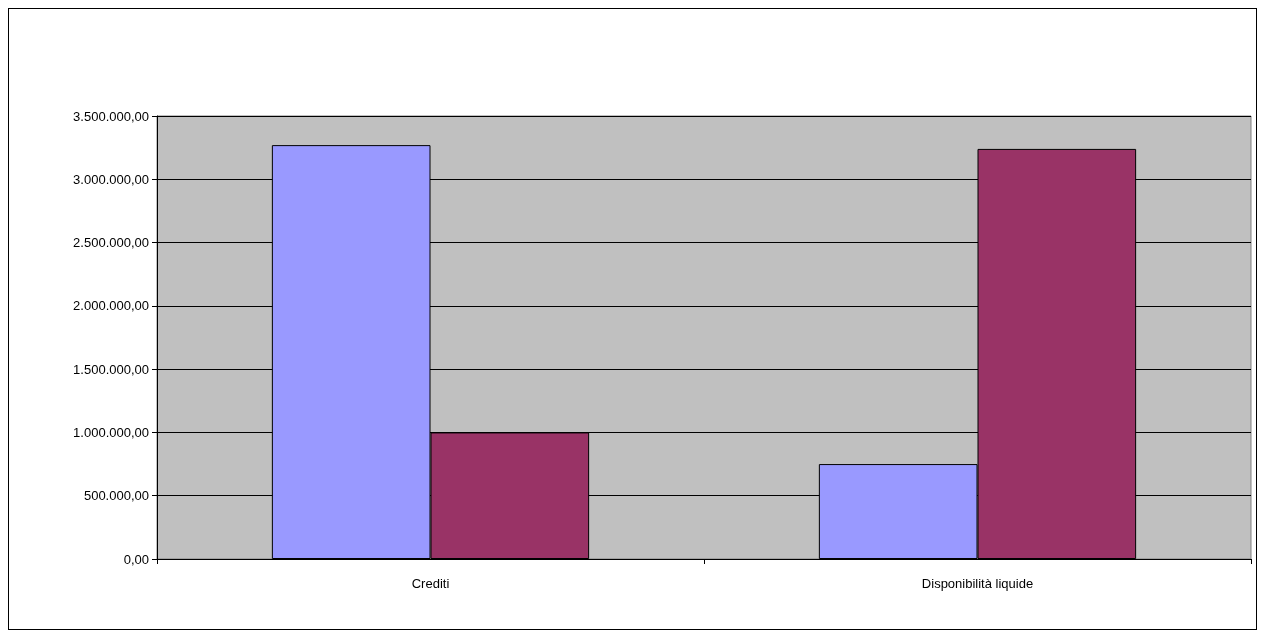 The image size is (1267, 640). Describe the element at coordinates (111, 432) in the screenshot. I see `y-tick-label: 1.000.000,00` at that location.